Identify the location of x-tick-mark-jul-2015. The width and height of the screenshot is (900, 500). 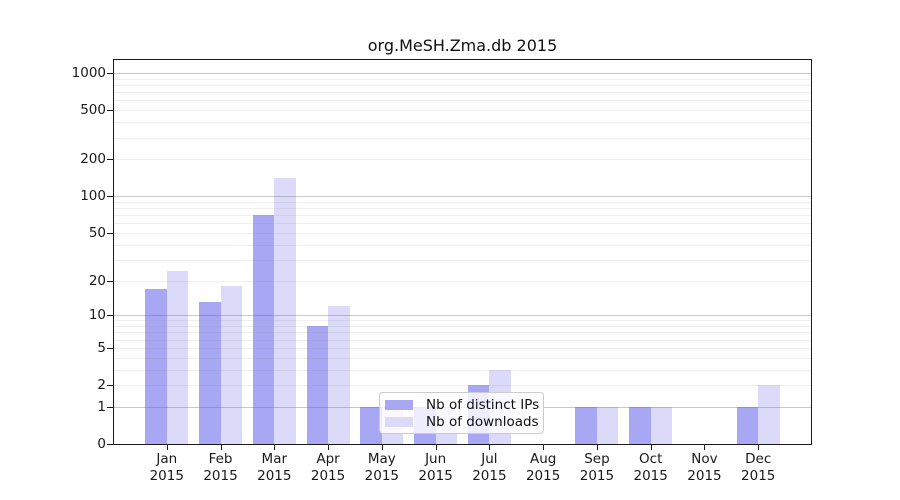
(490, 447).